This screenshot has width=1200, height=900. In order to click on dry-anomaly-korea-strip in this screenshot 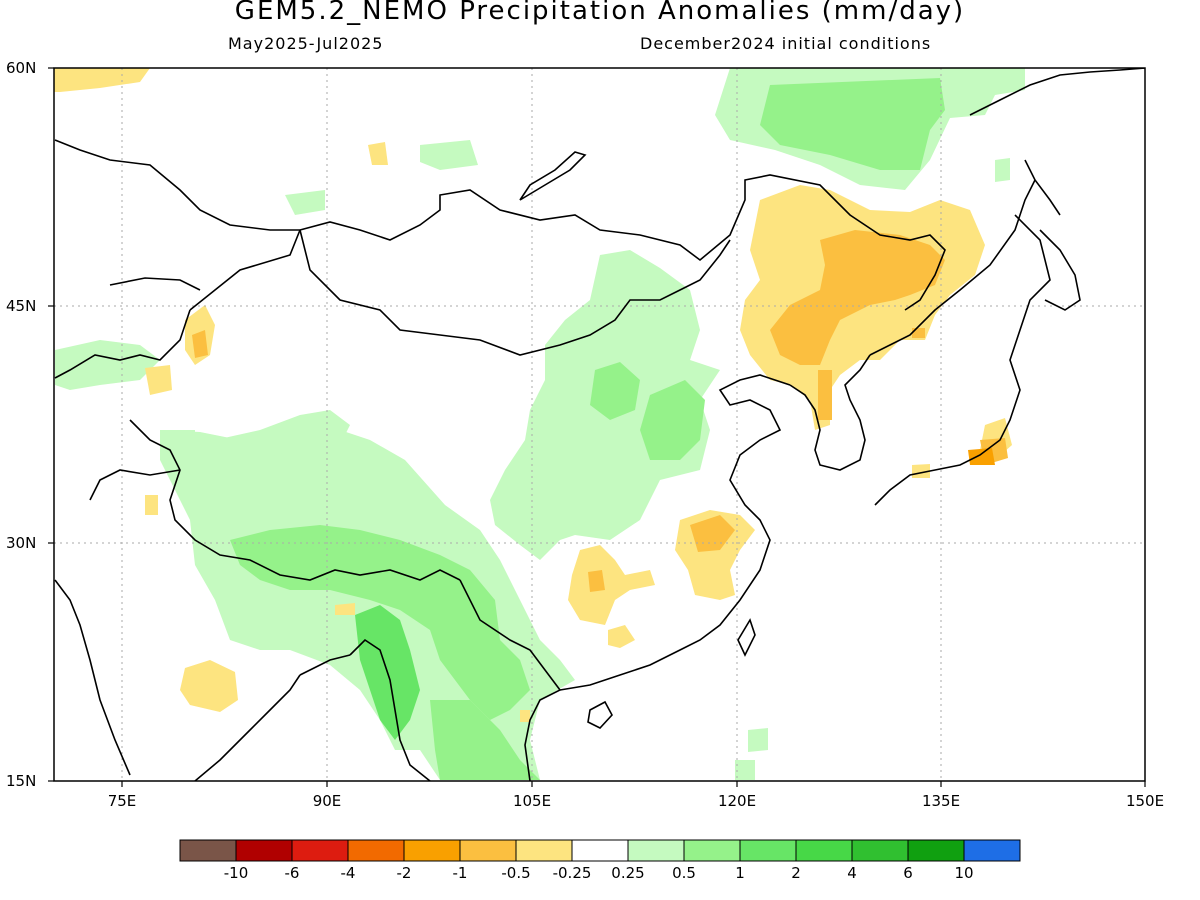, I will do `click(825, 395)`.